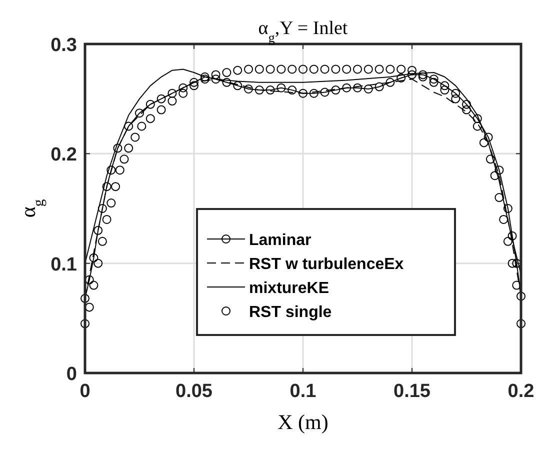  Describe the element at coordinates (326, 264) in the screenshot. I see `legend-label: RST w turbulenceEx` at that location.